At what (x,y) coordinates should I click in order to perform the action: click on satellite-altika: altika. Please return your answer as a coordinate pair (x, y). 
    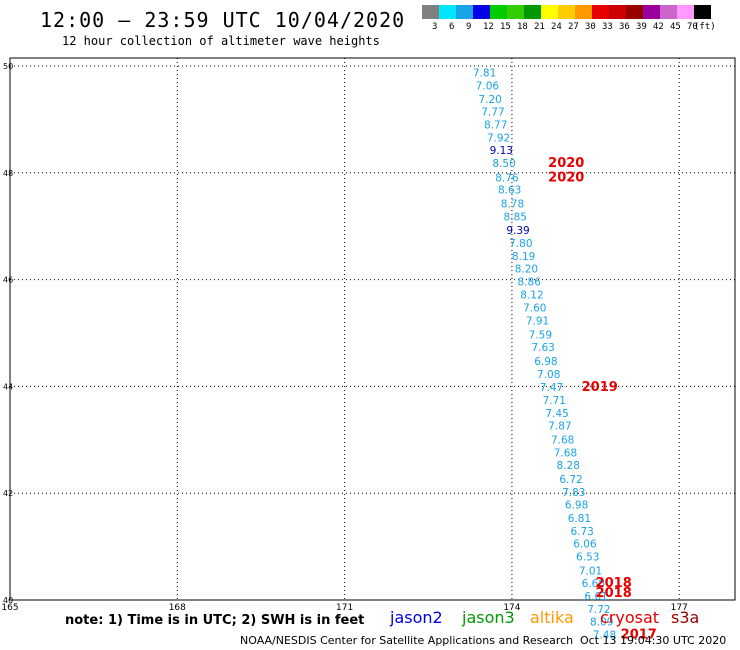
    Looking at the image, I should click on (552, 617).